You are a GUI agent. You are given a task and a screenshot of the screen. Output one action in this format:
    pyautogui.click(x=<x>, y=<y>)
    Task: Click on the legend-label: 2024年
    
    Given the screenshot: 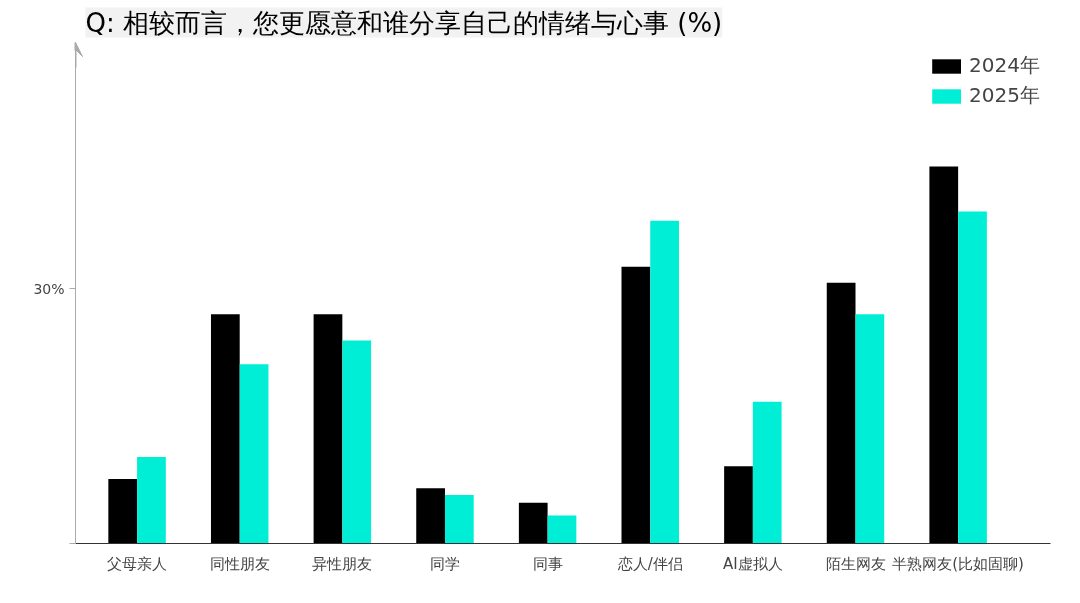 What is the action you would take?
    pyautogui.click(x=1004, y=65)
    